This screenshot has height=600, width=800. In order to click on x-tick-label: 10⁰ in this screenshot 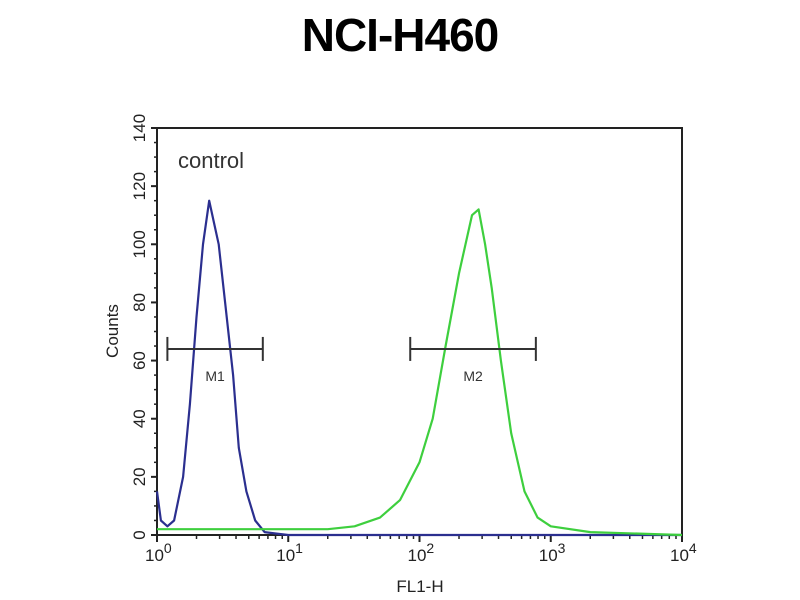, I will do `click(158, 552)`.